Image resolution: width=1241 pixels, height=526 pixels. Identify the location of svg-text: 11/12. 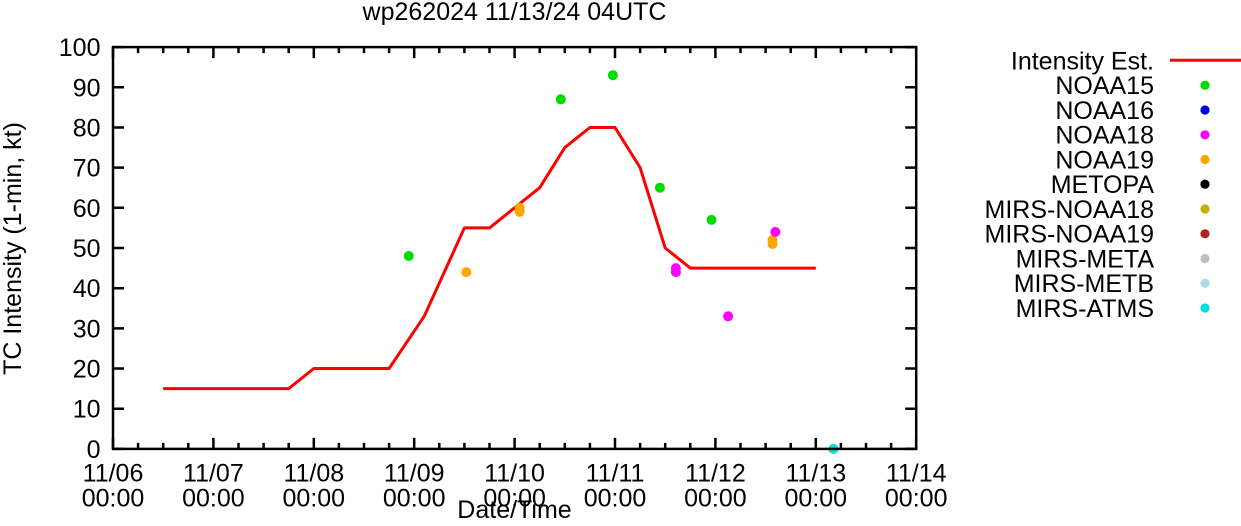
(715, 473).